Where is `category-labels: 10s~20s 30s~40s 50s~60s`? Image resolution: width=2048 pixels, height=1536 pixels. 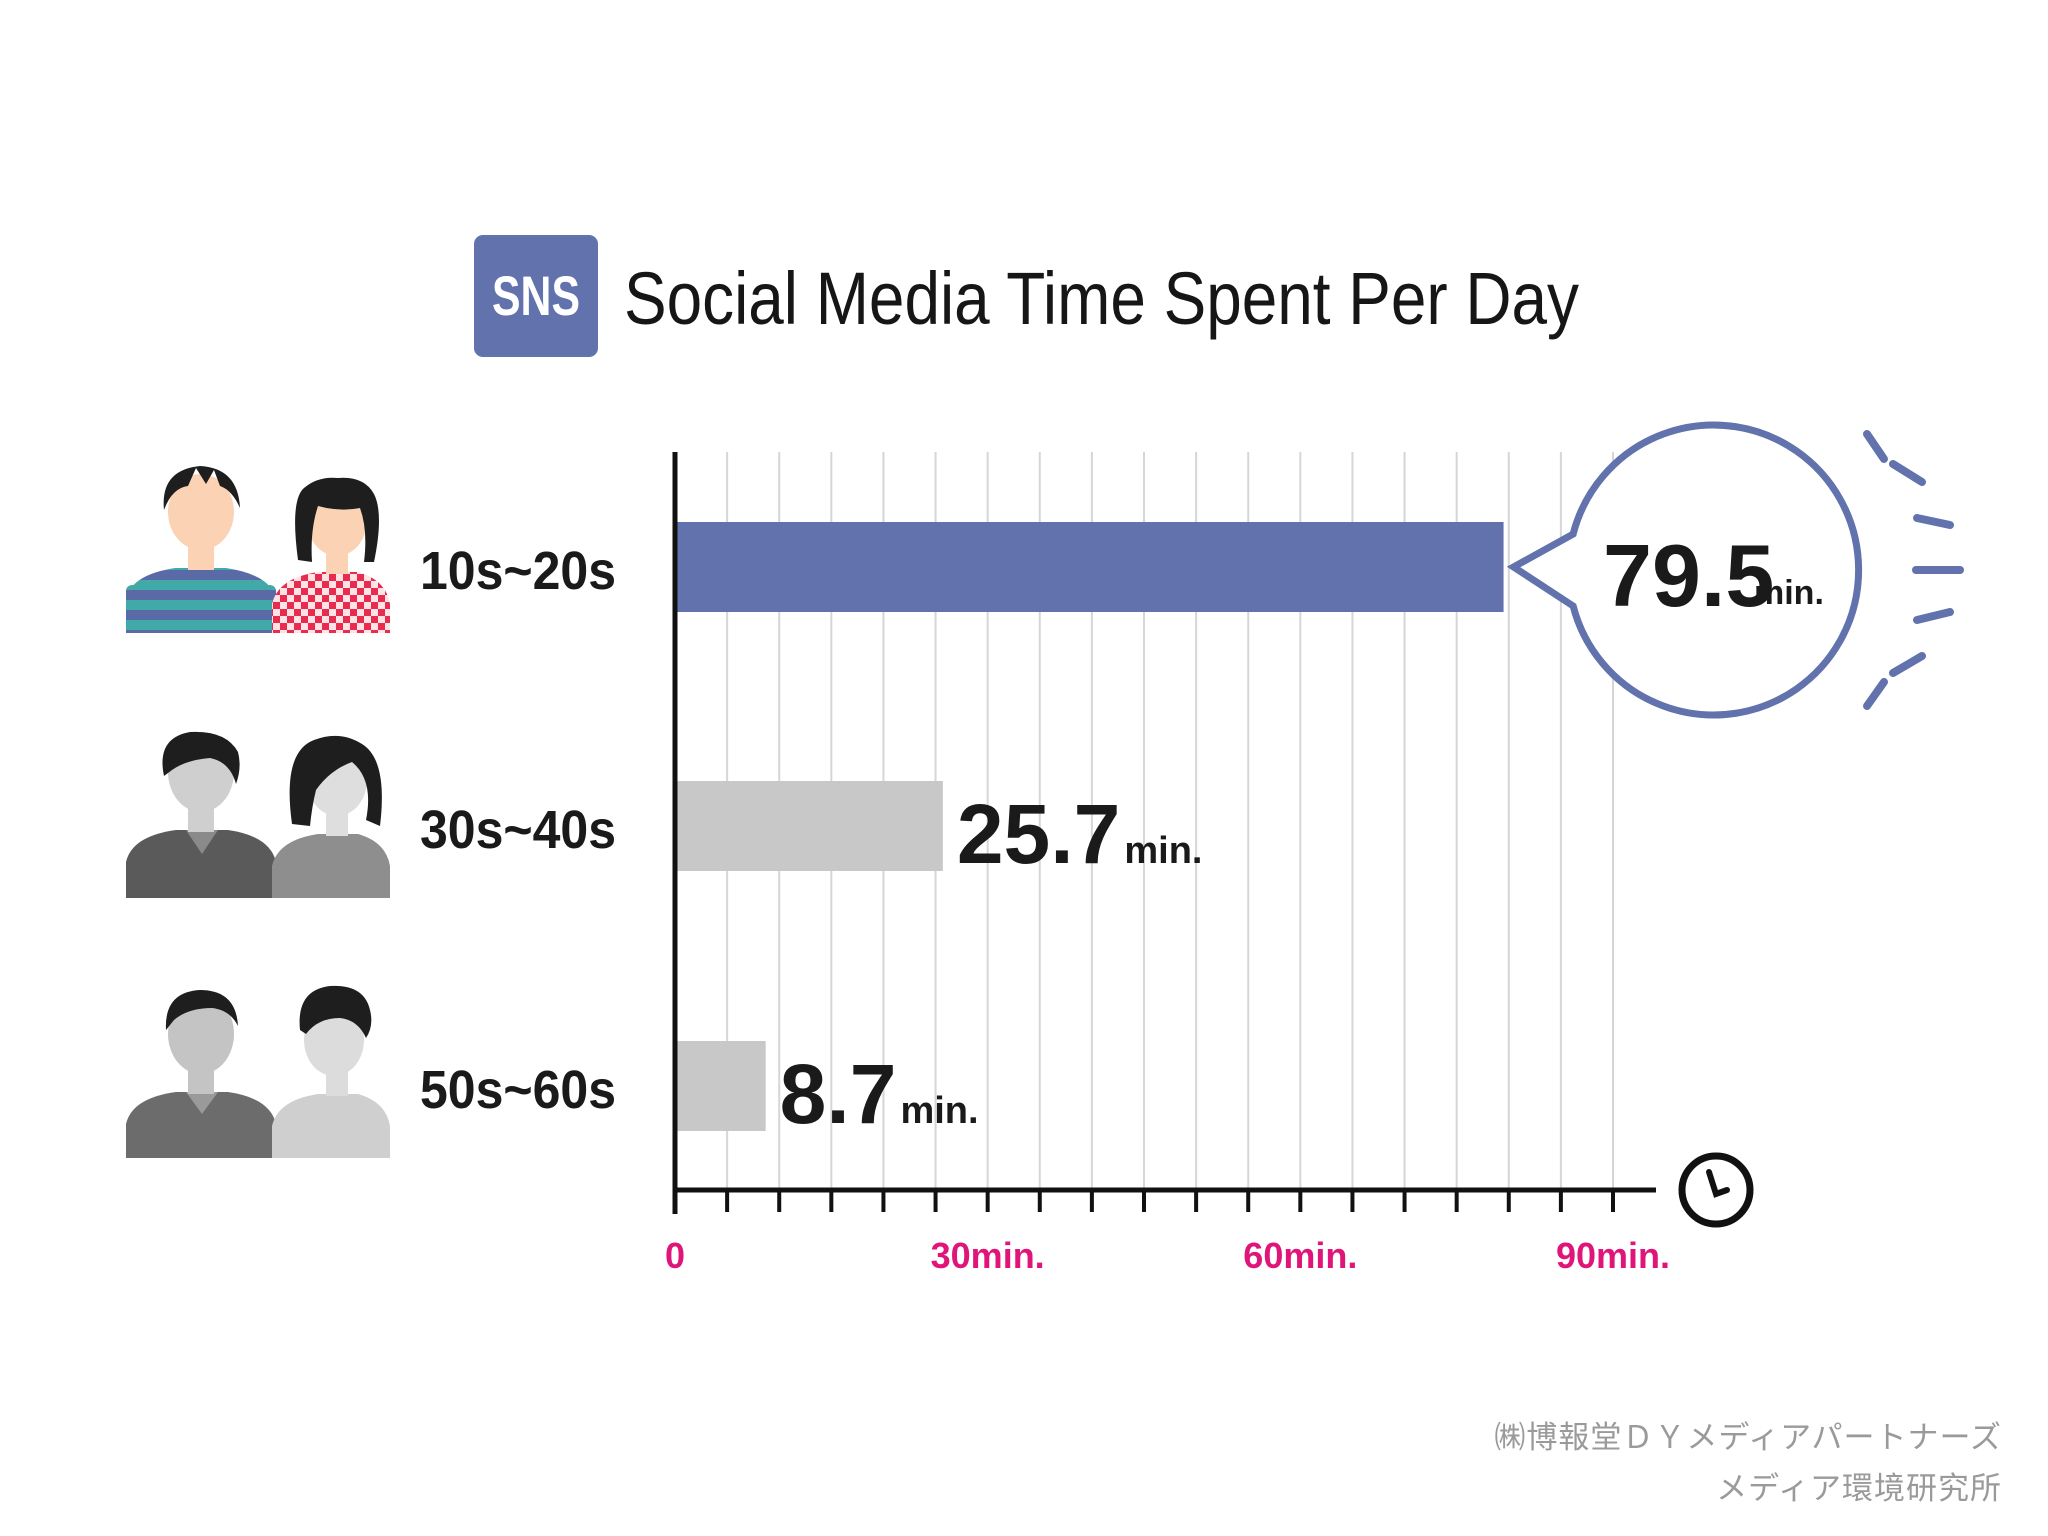 category-labels: 10s~20s 30s~40s 50s~60s is located at coordinates (518, 830).